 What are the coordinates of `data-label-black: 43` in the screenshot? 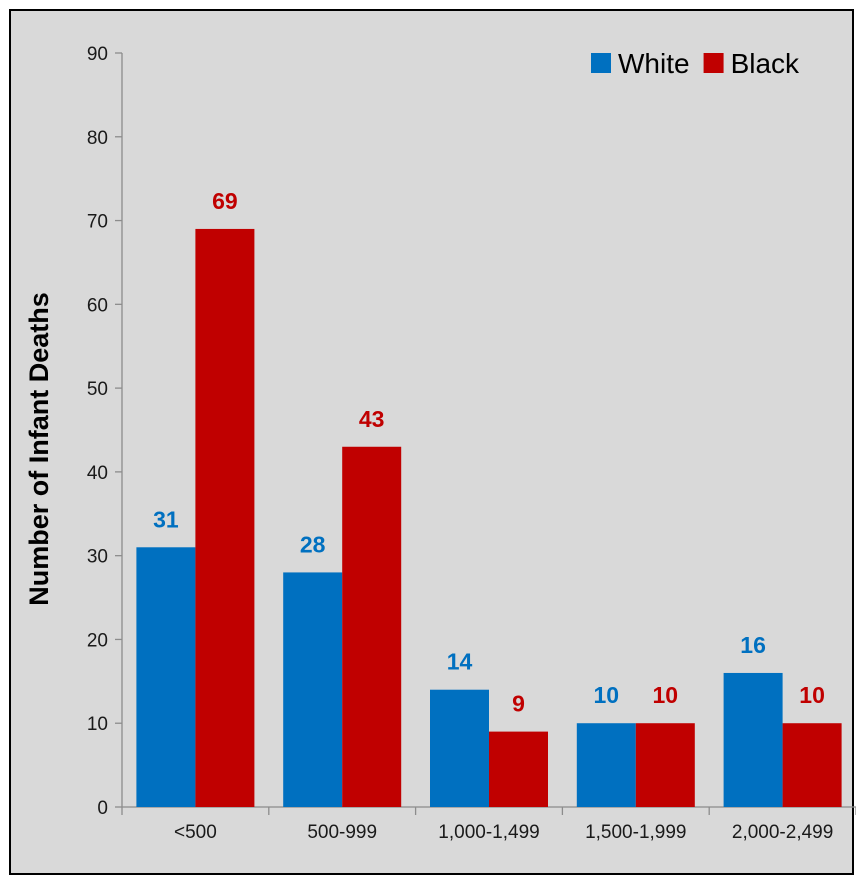 It's located at (372, 419).